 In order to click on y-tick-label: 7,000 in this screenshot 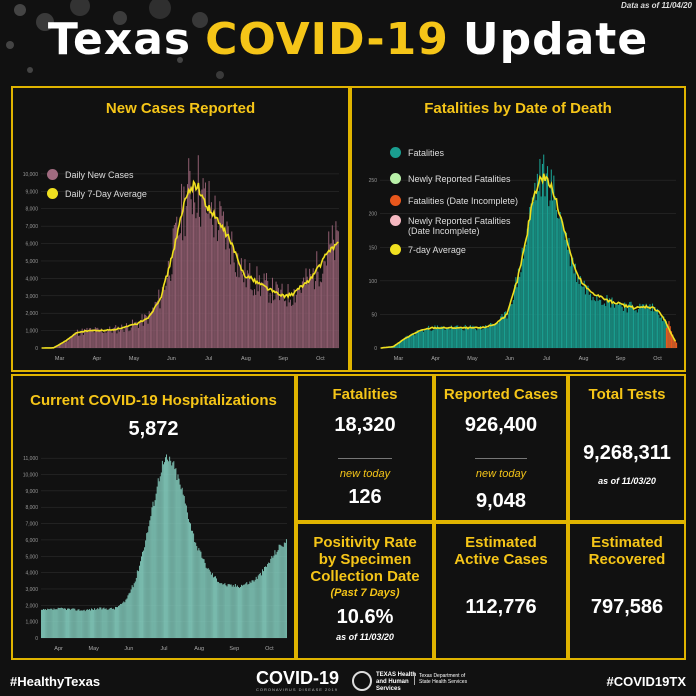, I will do `click(31, 525)`.